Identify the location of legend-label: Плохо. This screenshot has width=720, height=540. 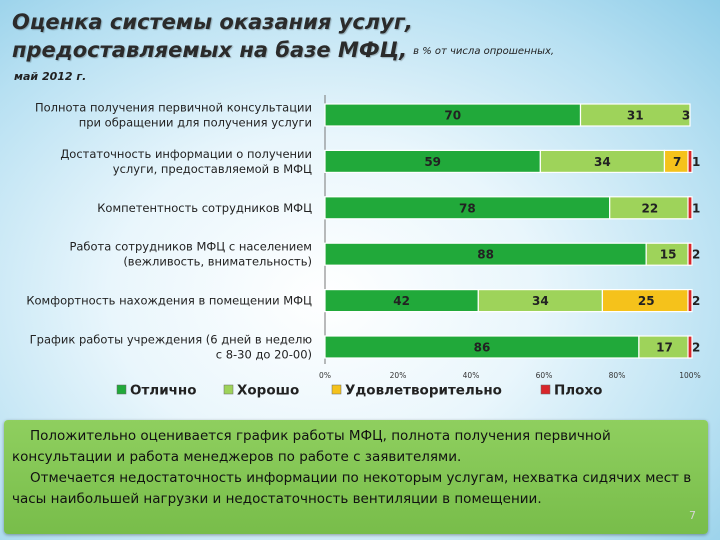
(578, 391).